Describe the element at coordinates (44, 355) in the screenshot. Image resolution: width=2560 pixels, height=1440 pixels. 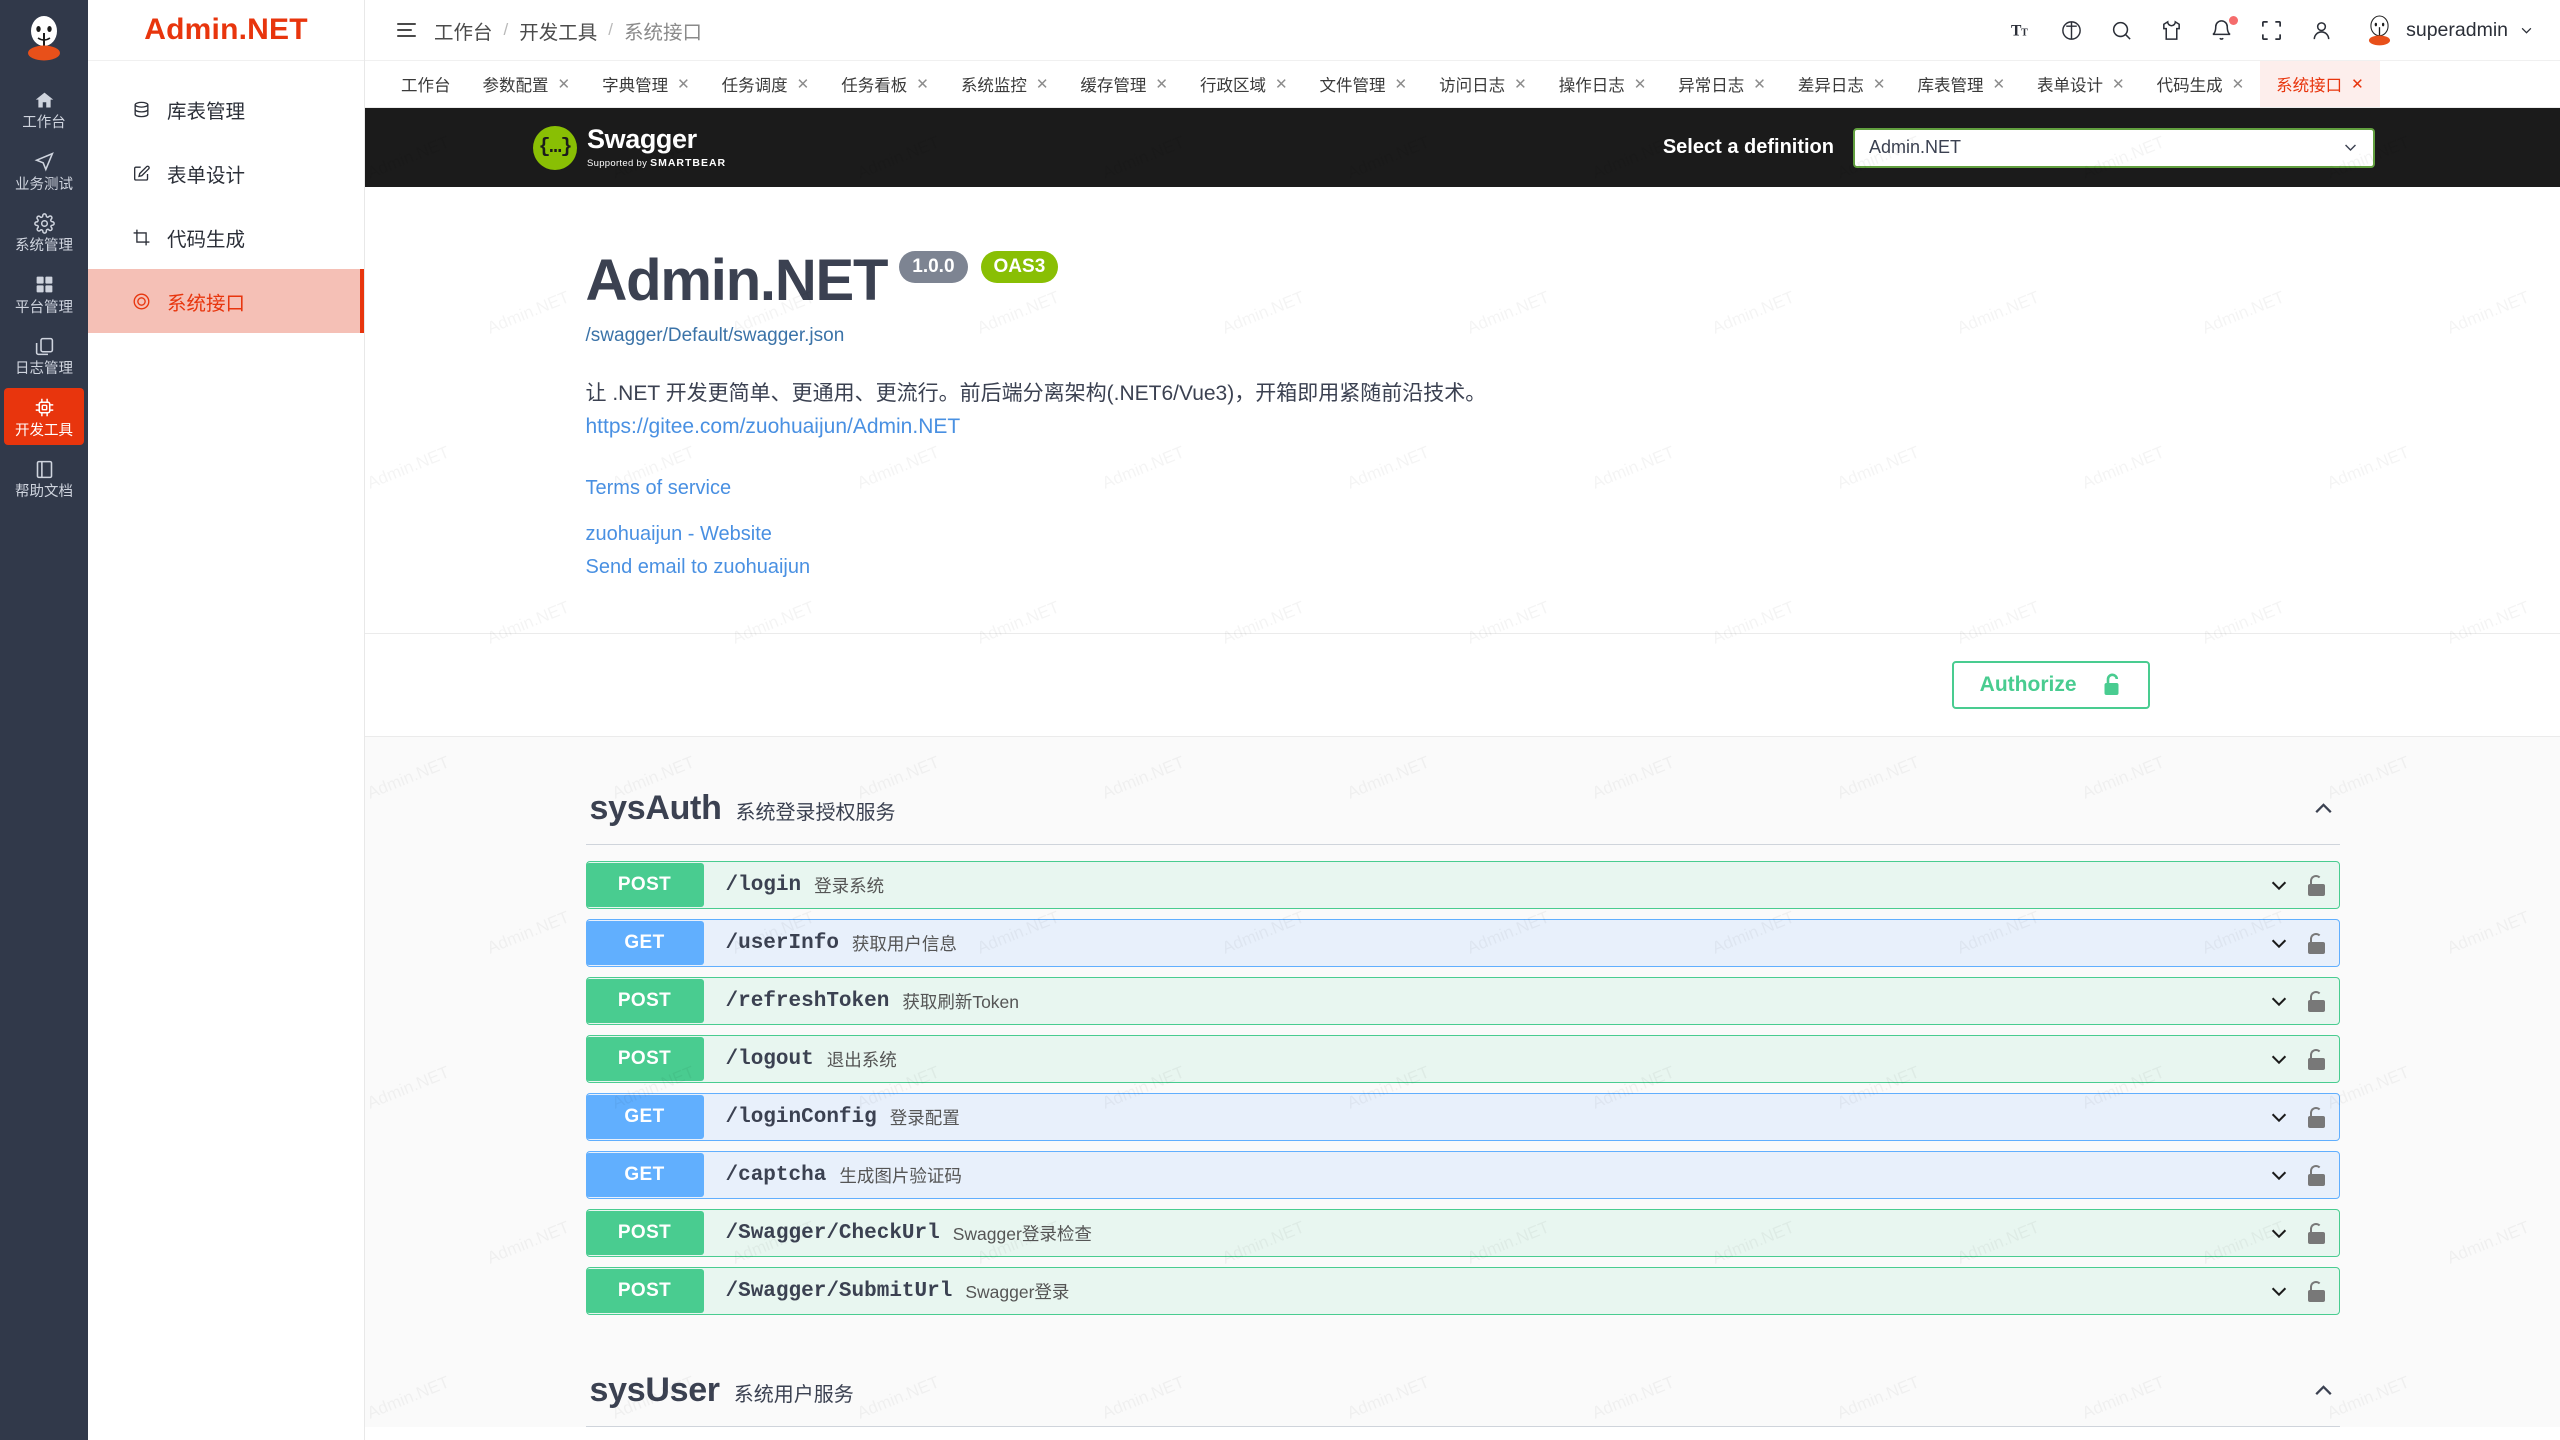
I see `rail-item-log-management: 日志管理` at that location.